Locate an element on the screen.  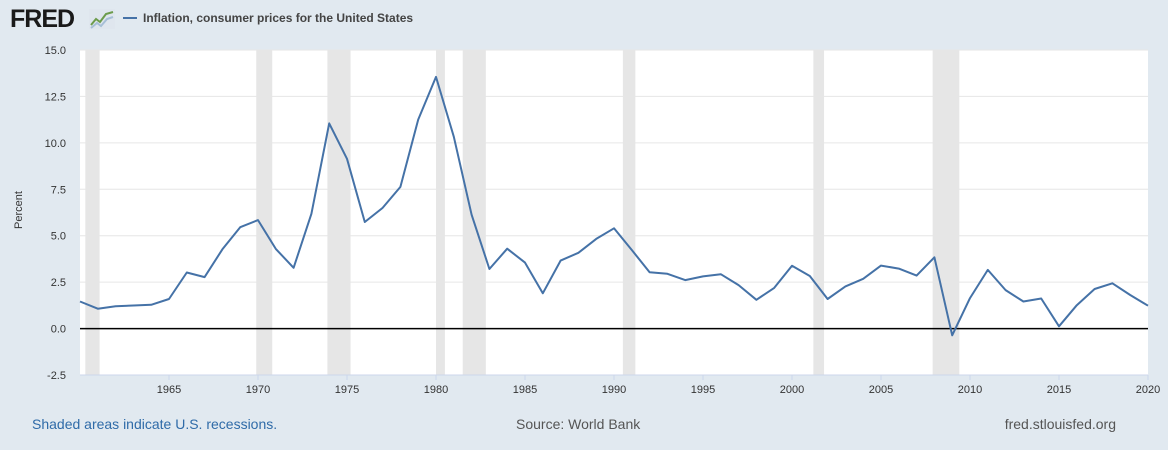
x-tick-label: 1995 is located at coordinates (703, 390).